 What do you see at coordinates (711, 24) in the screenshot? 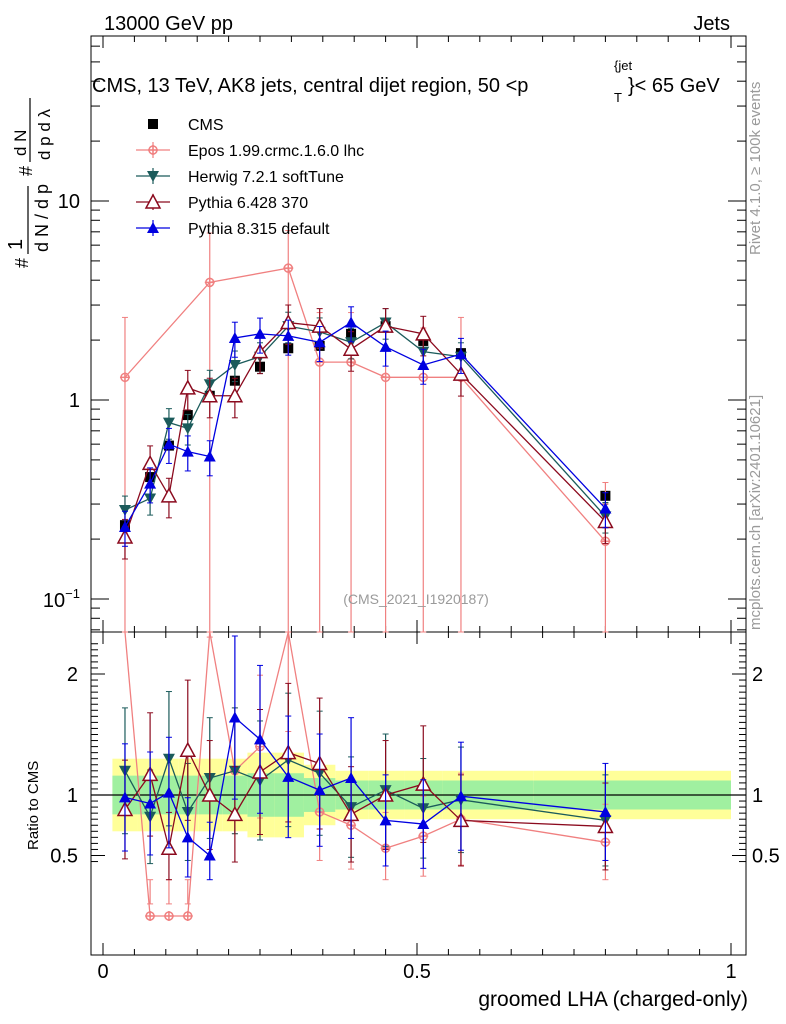
I see `header-right: Jets` at bounding box center [711, 24].